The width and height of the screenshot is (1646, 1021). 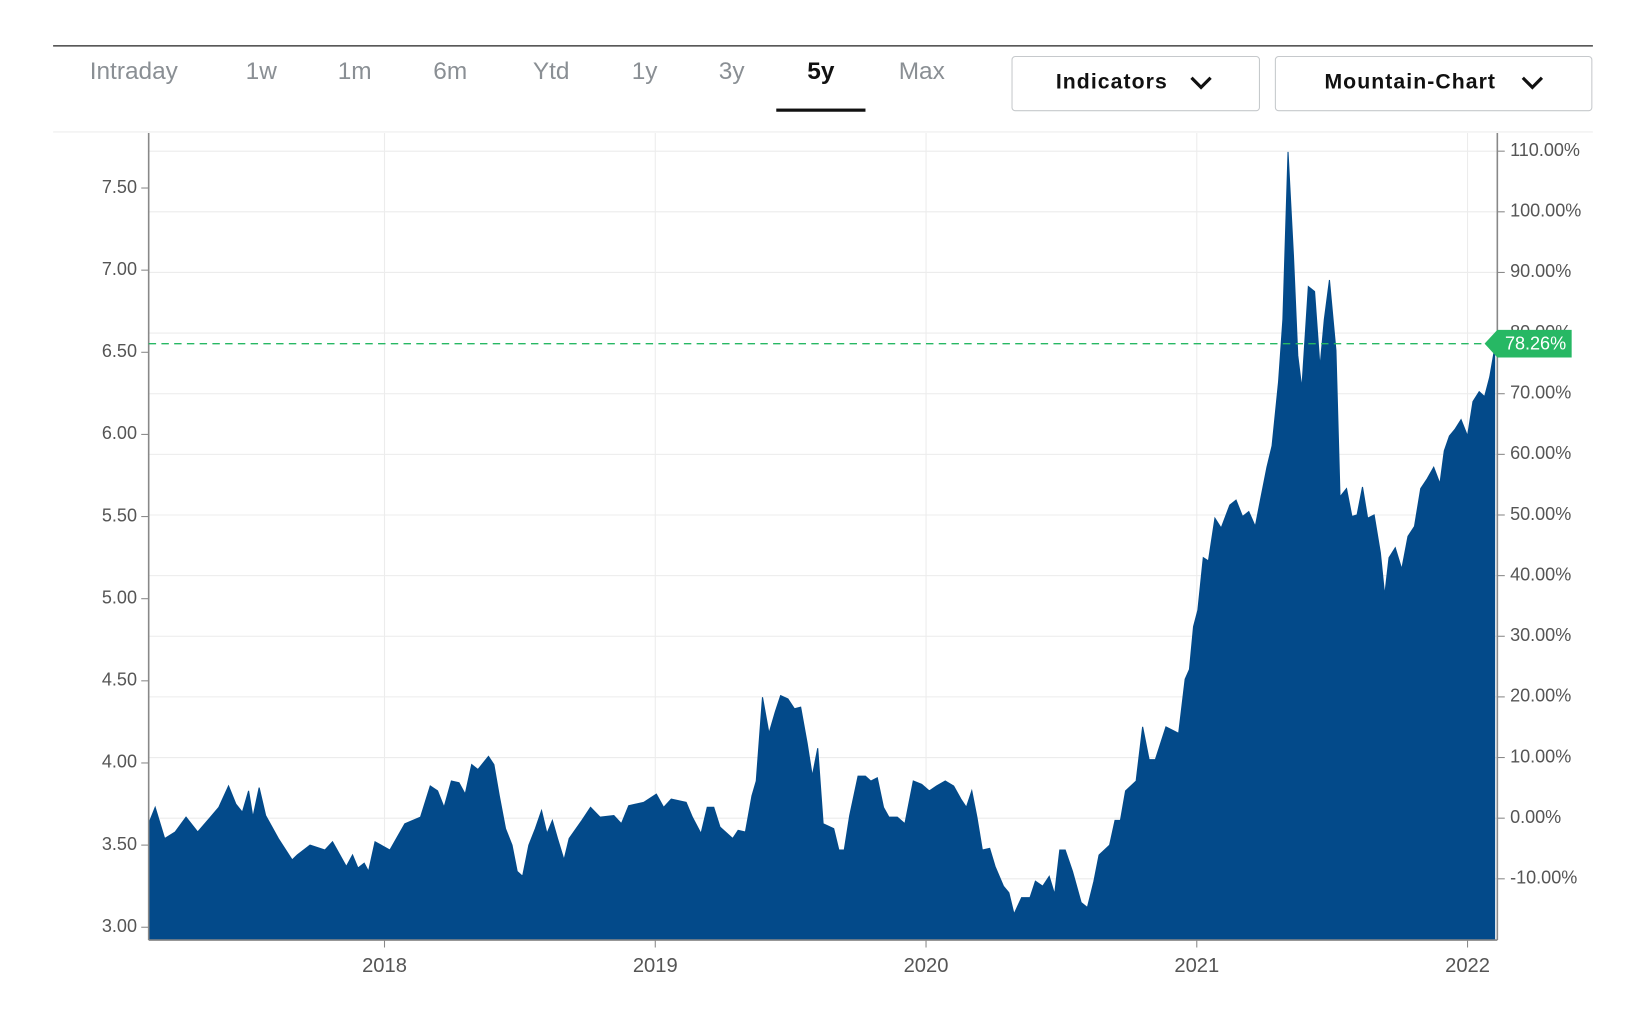 I want to click on y-tick-label: 3.50, so click(x=119, y=844).